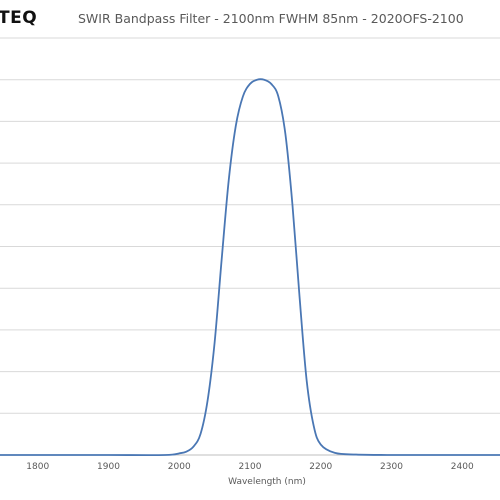  What do you see at coordinates (179, 467) in the screenshot?
I see `x-tick-label: 2000` at bounding box center [179, 467].